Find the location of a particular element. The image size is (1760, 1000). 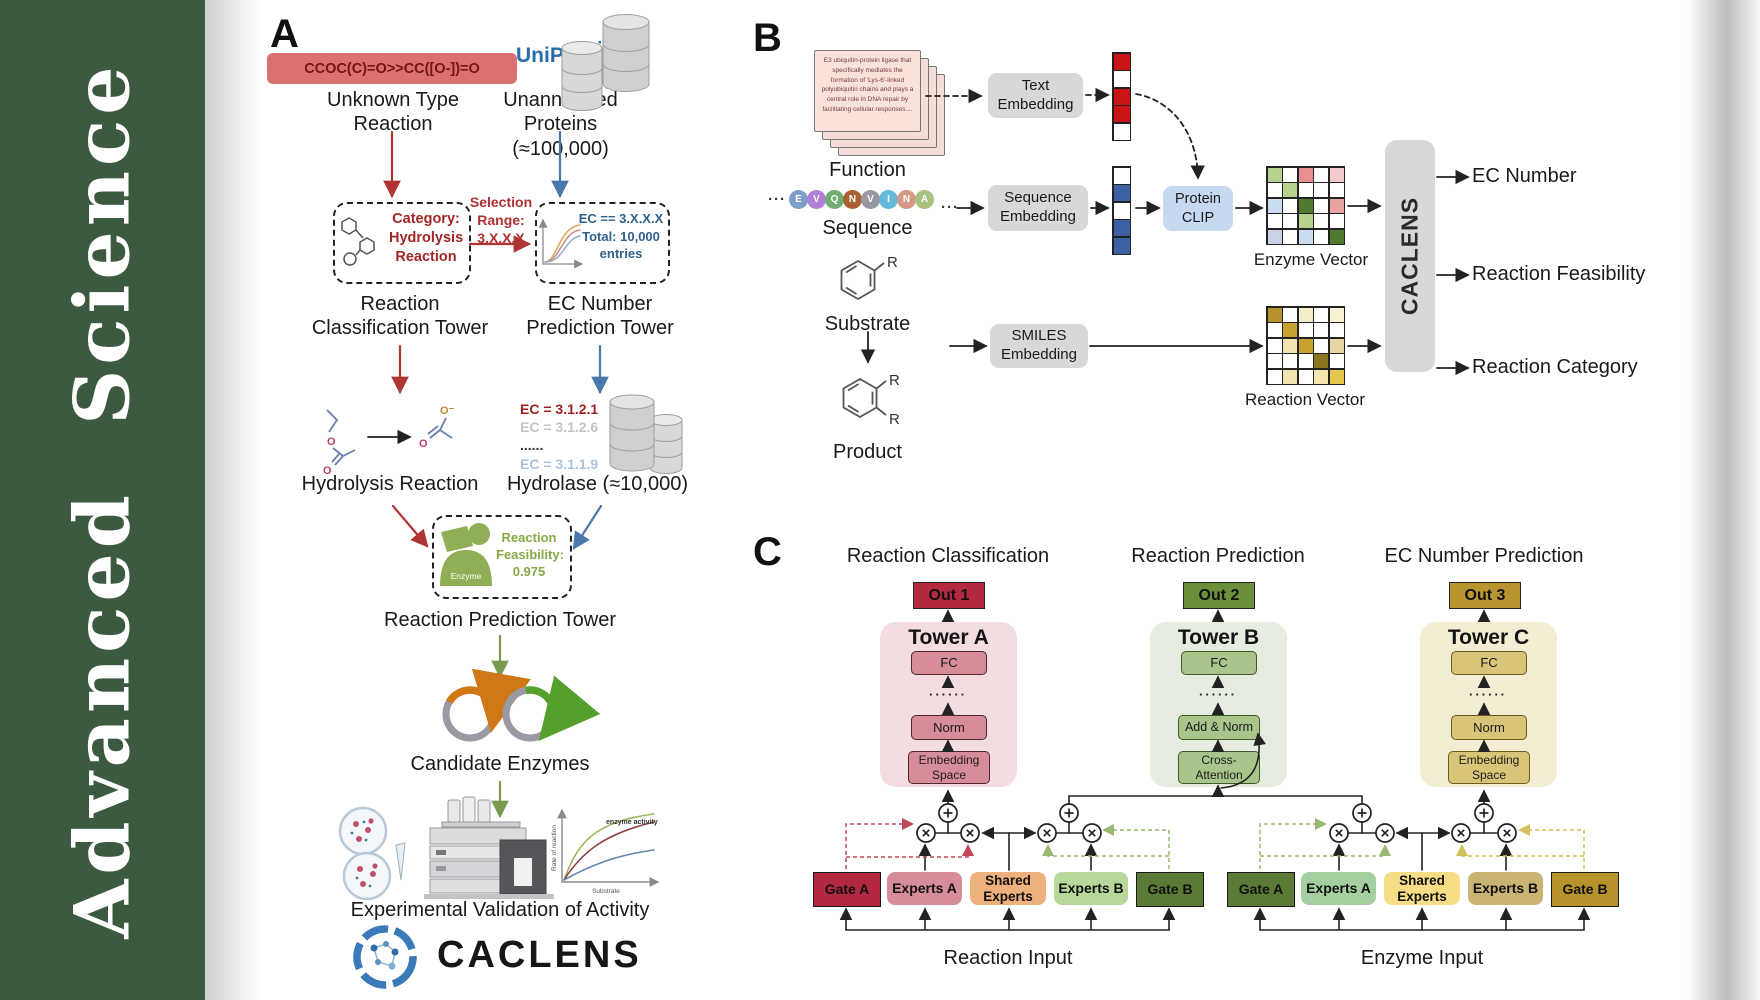

page-edge-left is located at coordinates (232, 500).